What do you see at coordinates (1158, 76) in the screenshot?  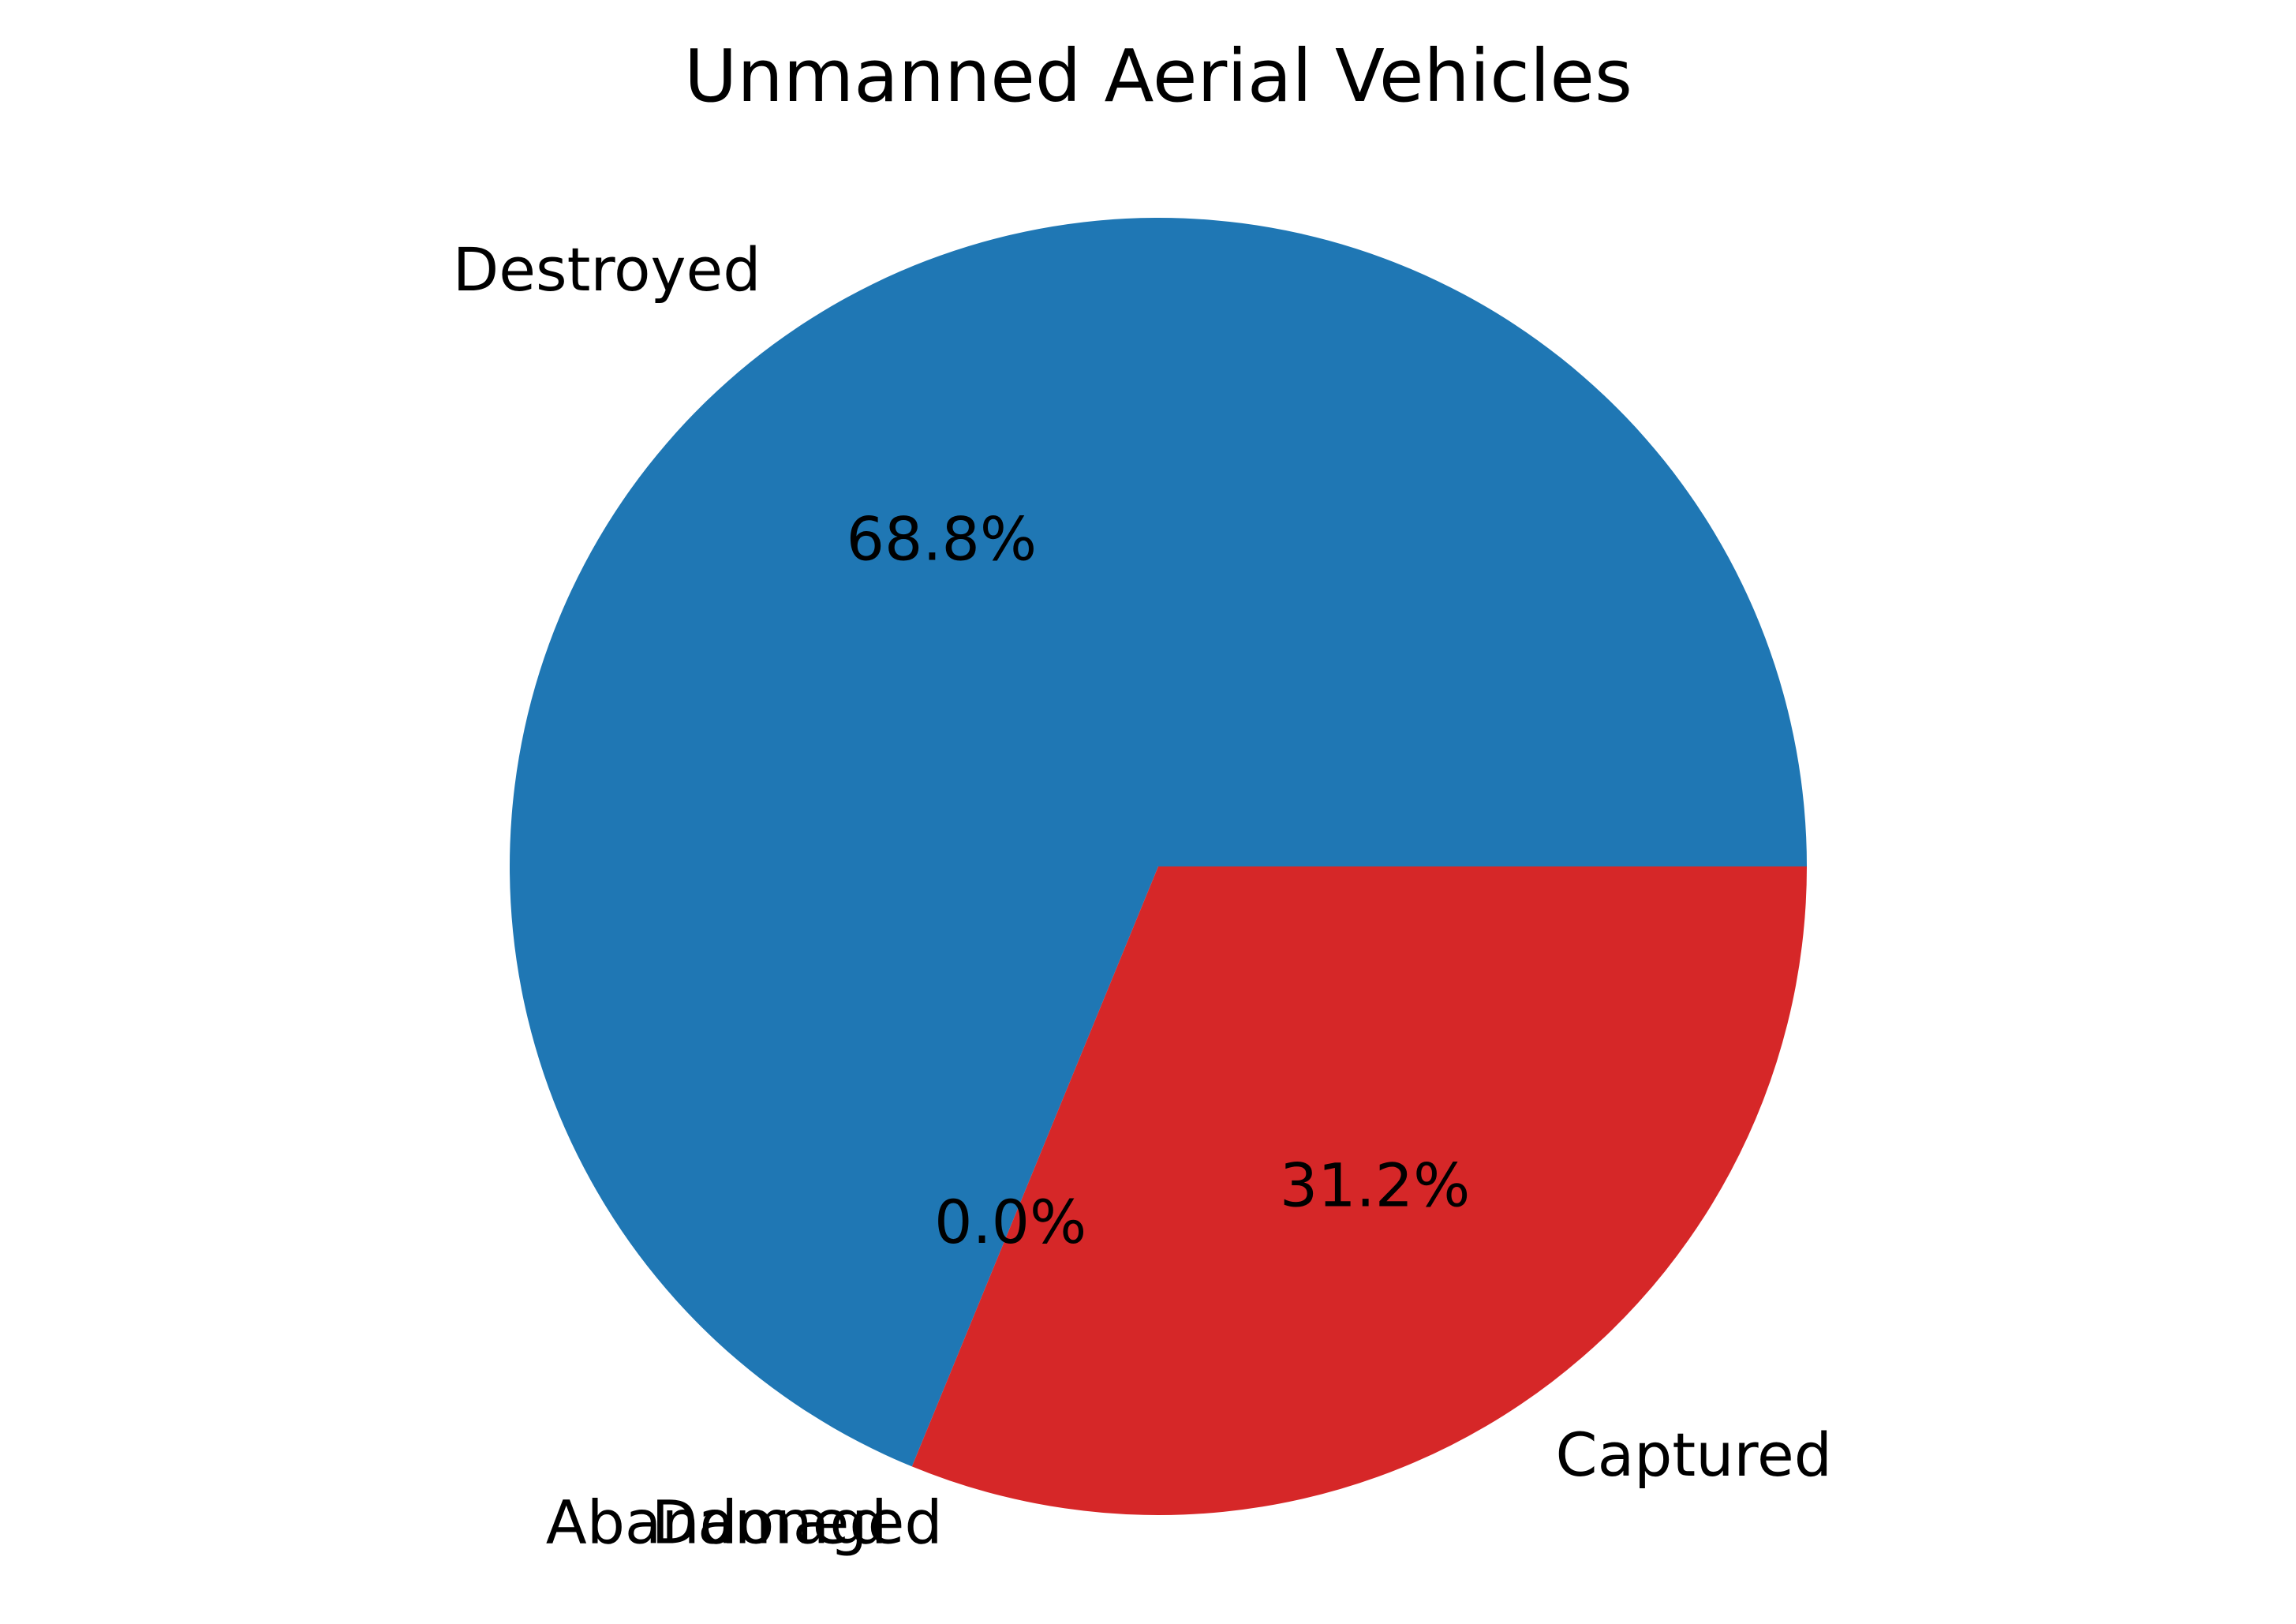 I see `chart-title: Unmanned Aerial Vehicles` at bounding box center [1158, 76].